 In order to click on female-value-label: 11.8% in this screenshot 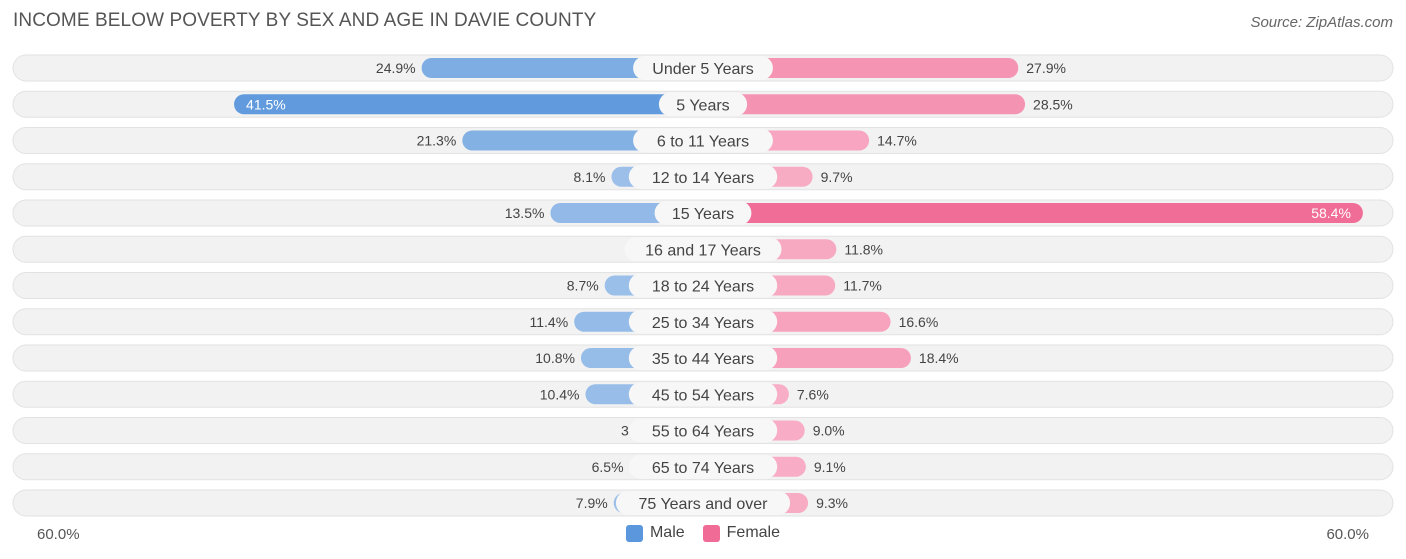, I will do `click(863, 249)`.